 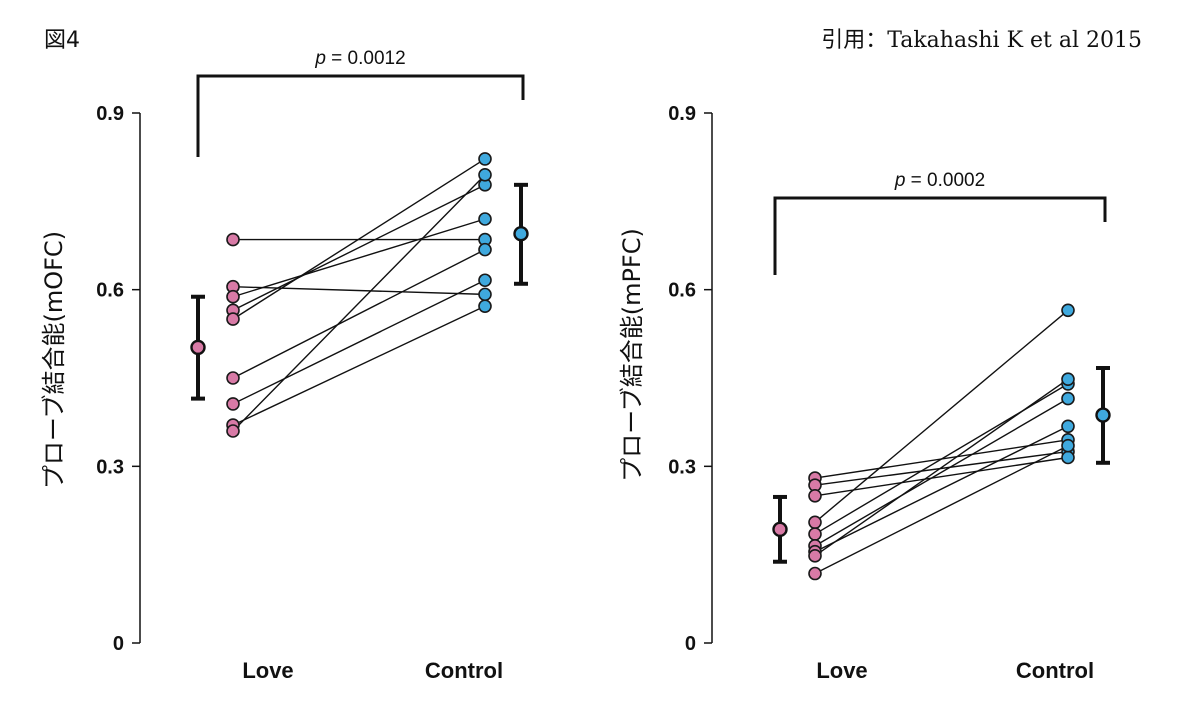 What do you see at coordinates (632, 355) in the screenshot?
I see `y-axis-label: プローブ結合能(mPFC)` at bounding box center [632, 355].